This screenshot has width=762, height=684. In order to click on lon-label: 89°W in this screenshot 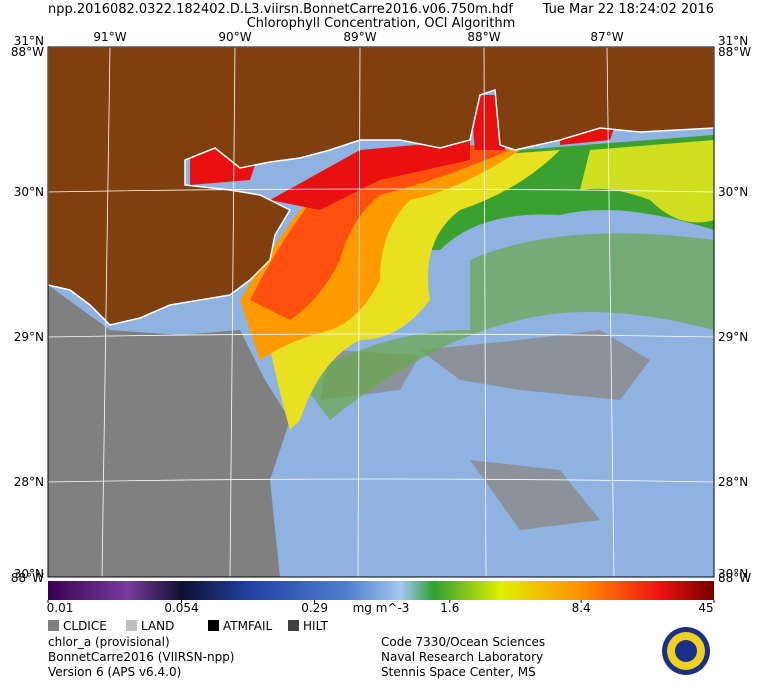, I will do `click(359, 37)`.